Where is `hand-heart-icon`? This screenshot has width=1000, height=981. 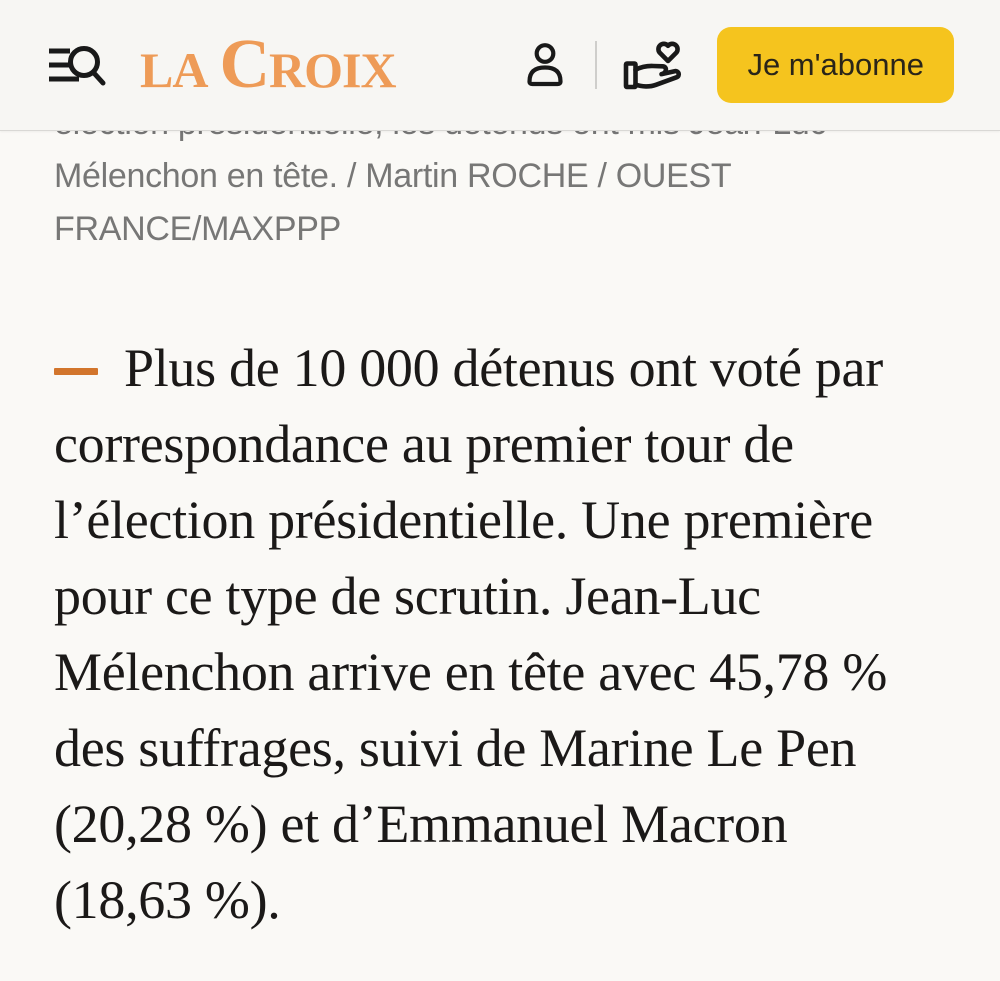
hand-heart-icon is located at coordinates (654, 65).